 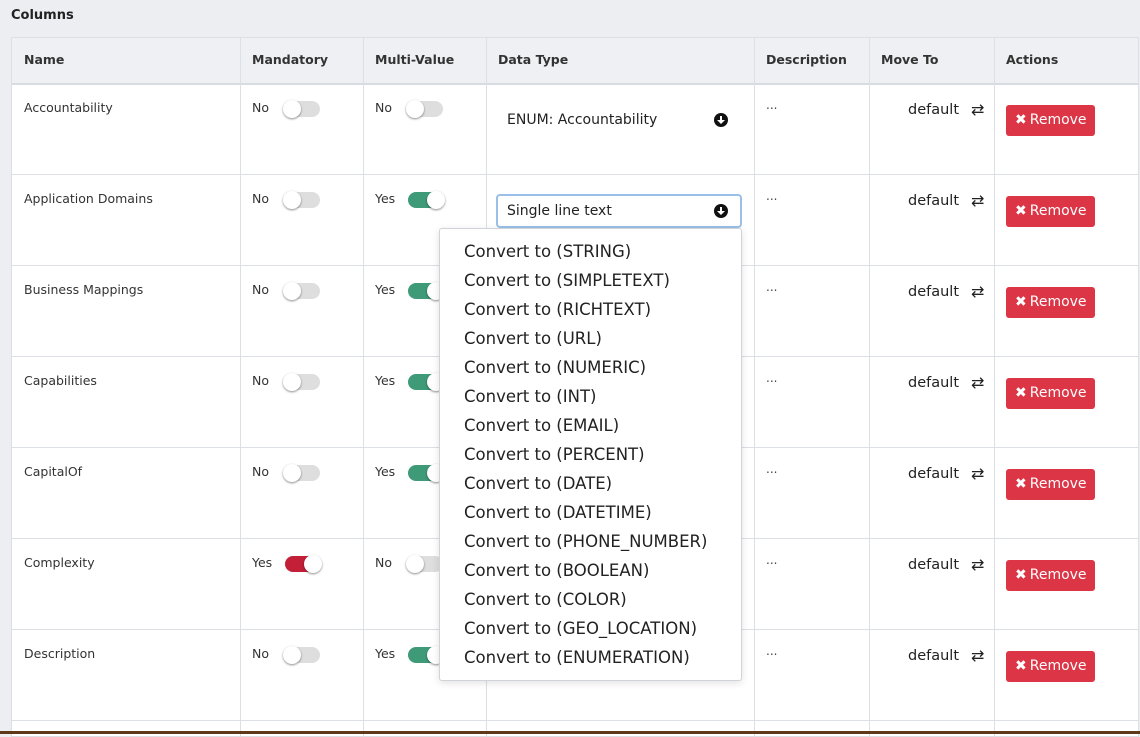 I want to click on arrow-circle-down-icon, so click(x=721, y=120).